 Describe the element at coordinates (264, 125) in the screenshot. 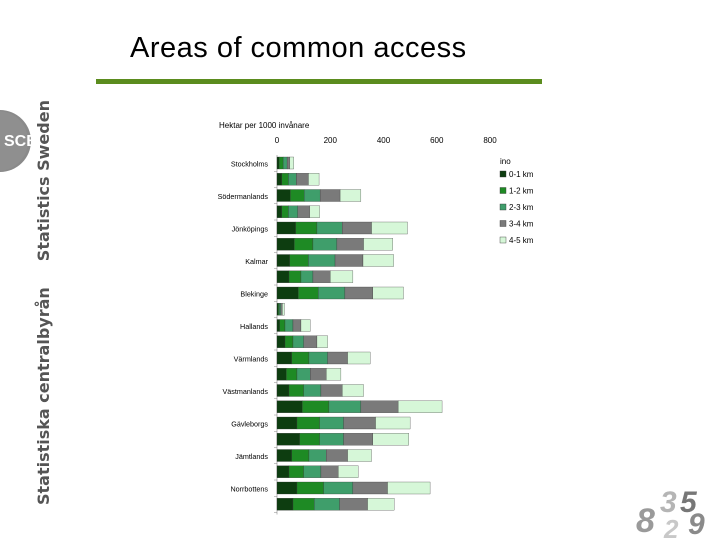

I see `chart-unit-label: Hektar per 1000 invånare` at that location.